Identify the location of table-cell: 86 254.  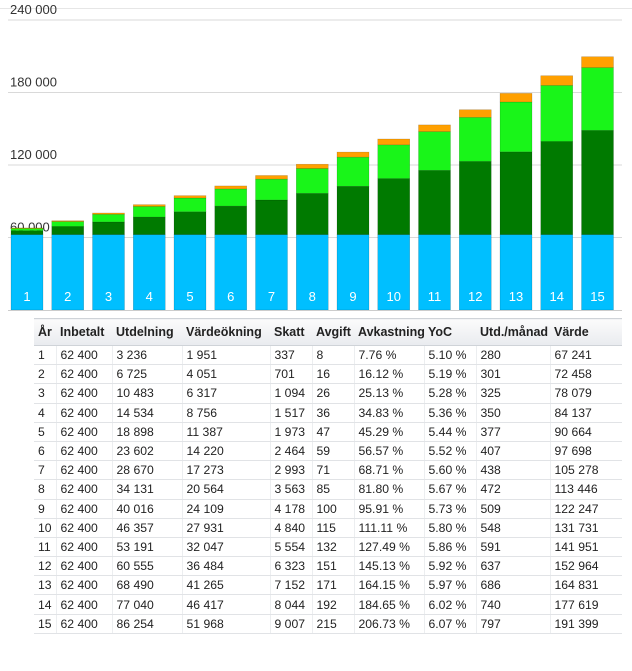
(147, 624).